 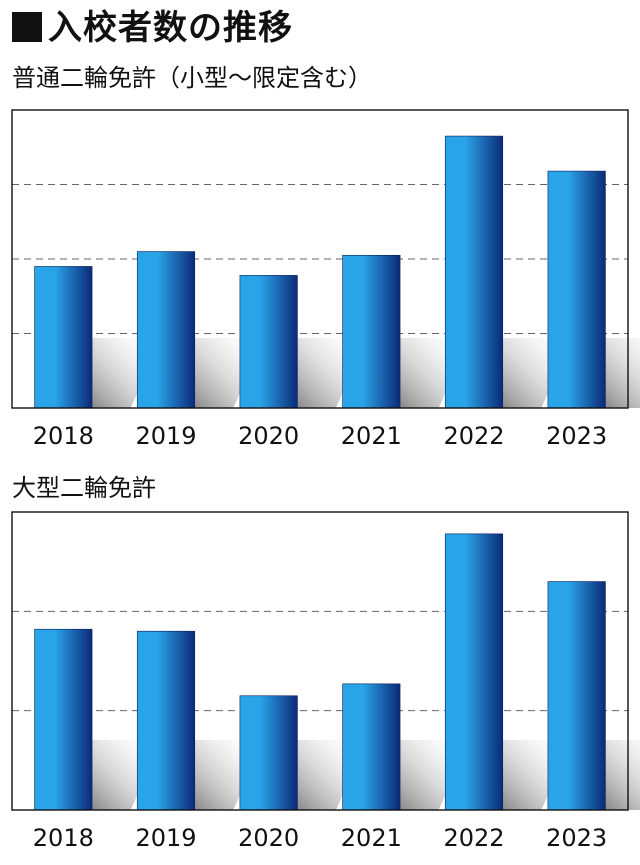 What do you see at coordinates (473, 838) in the screenshot?
I see `chart-2-x-tick-label: 2022` at bounding box center [473, 838].